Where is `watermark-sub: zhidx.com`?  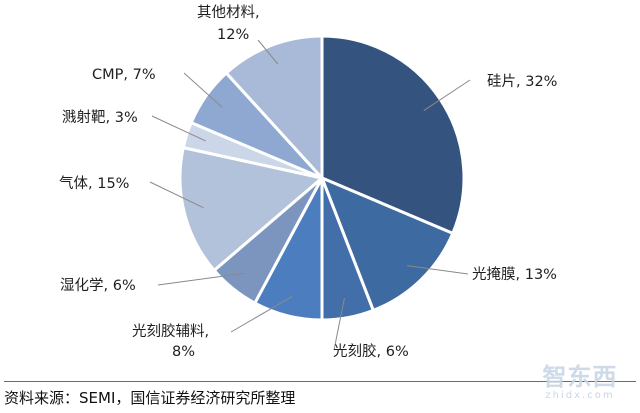 watermark-sub: zhidx.com is located at coordinates (580, 395).